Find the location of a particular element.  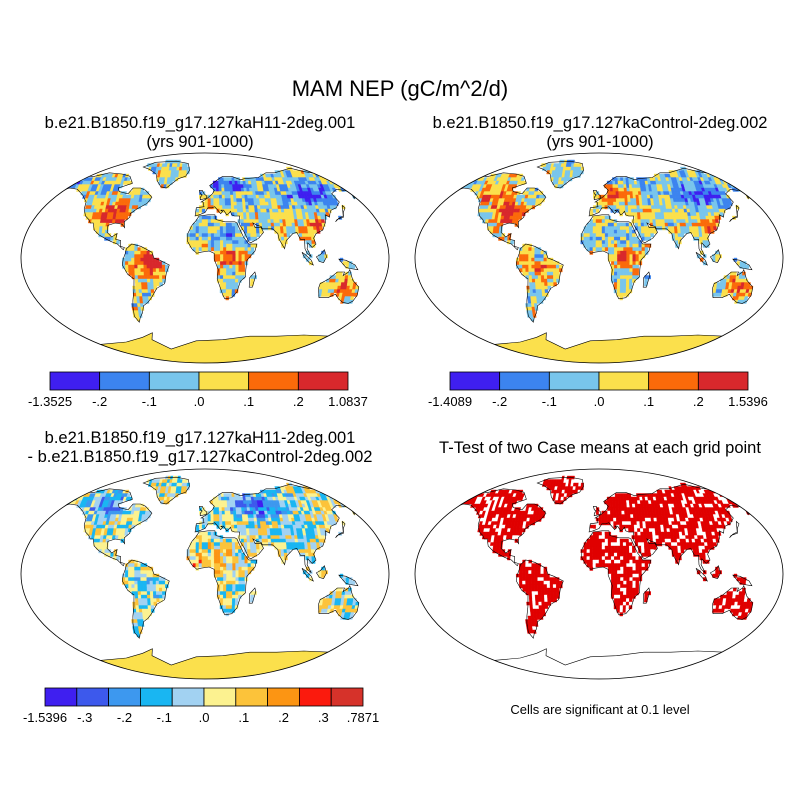

colorbar-tick-label: .7871 is located at coordinates (363, 717).